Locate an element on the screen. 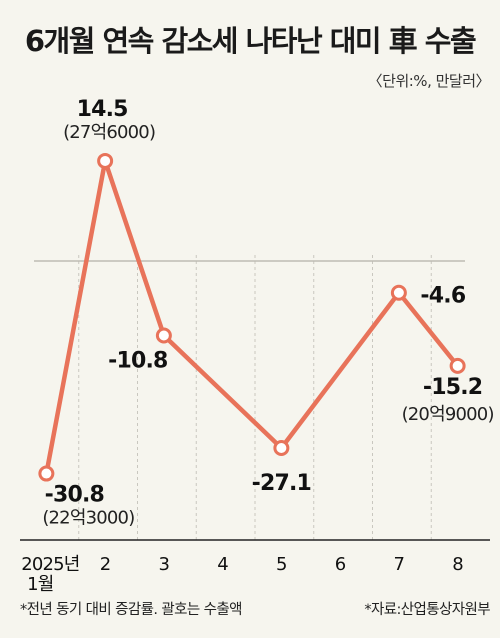 The height and width of the screenshot is (638, 500). value-label: -27.1 is located at coordinates (281, 483).